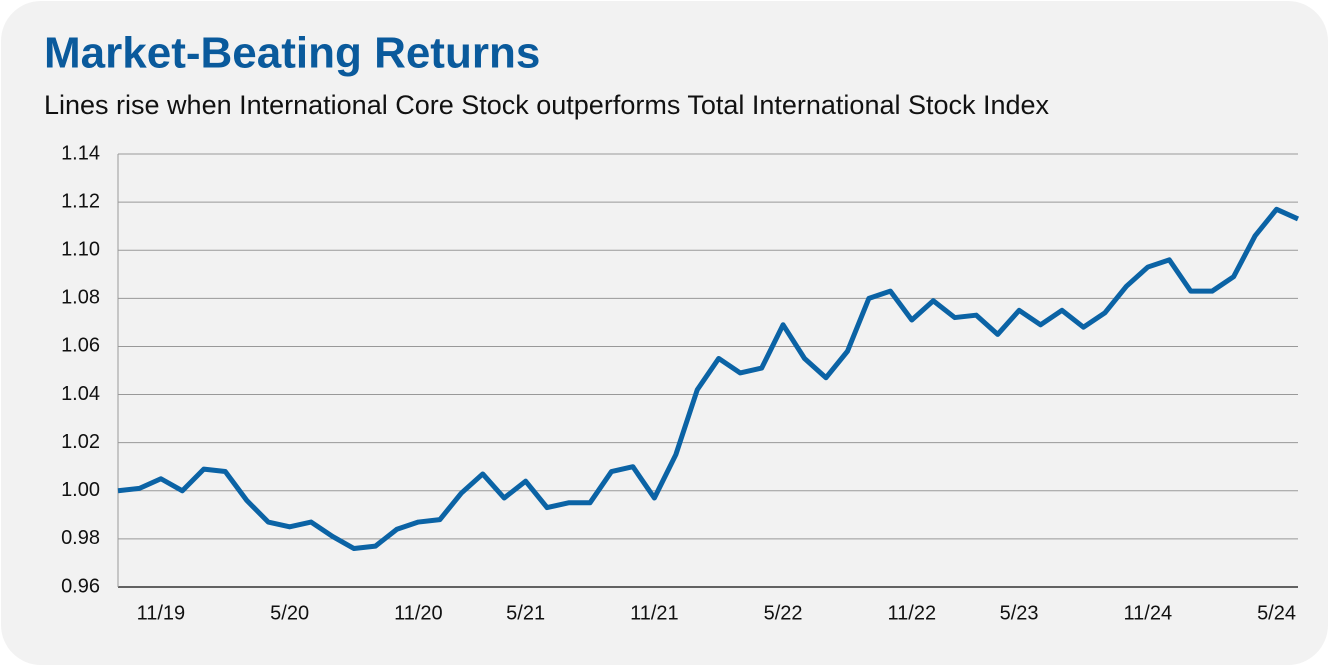 Image resolution: width=1329 pixels, height=666 pixels. Describe the element at coordinates (80, 442) in the screenshot. I see `y-tick-label: 1.02` at that location.